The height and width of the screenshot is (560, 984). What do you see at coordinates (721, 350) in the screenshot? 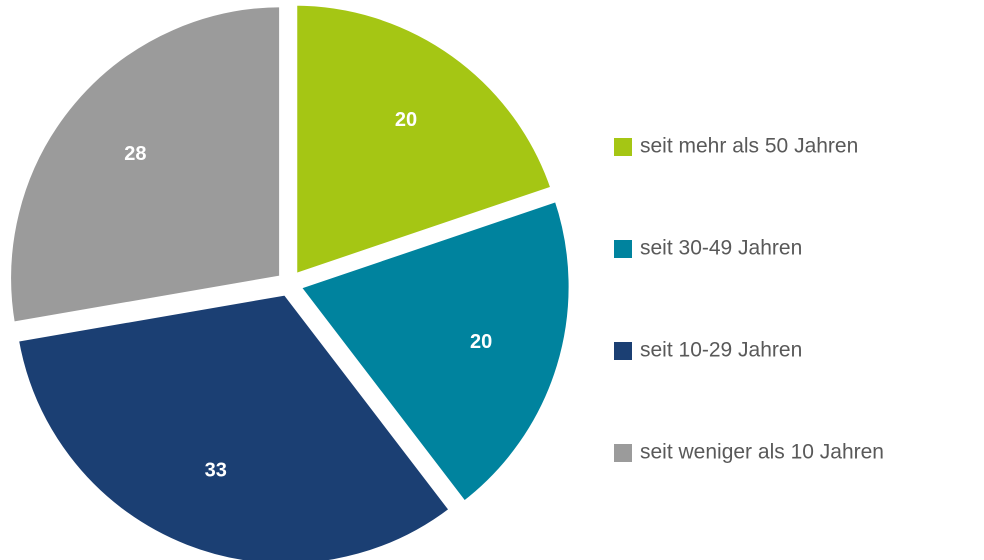
I see `legend-label: seit 10-29 Jahren` at bounding box center [721, 350].